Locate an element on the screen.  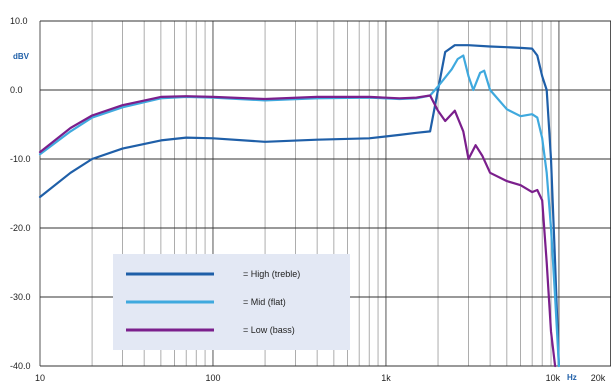
x-tick-label: 20k is located at coordinates (598, 377).